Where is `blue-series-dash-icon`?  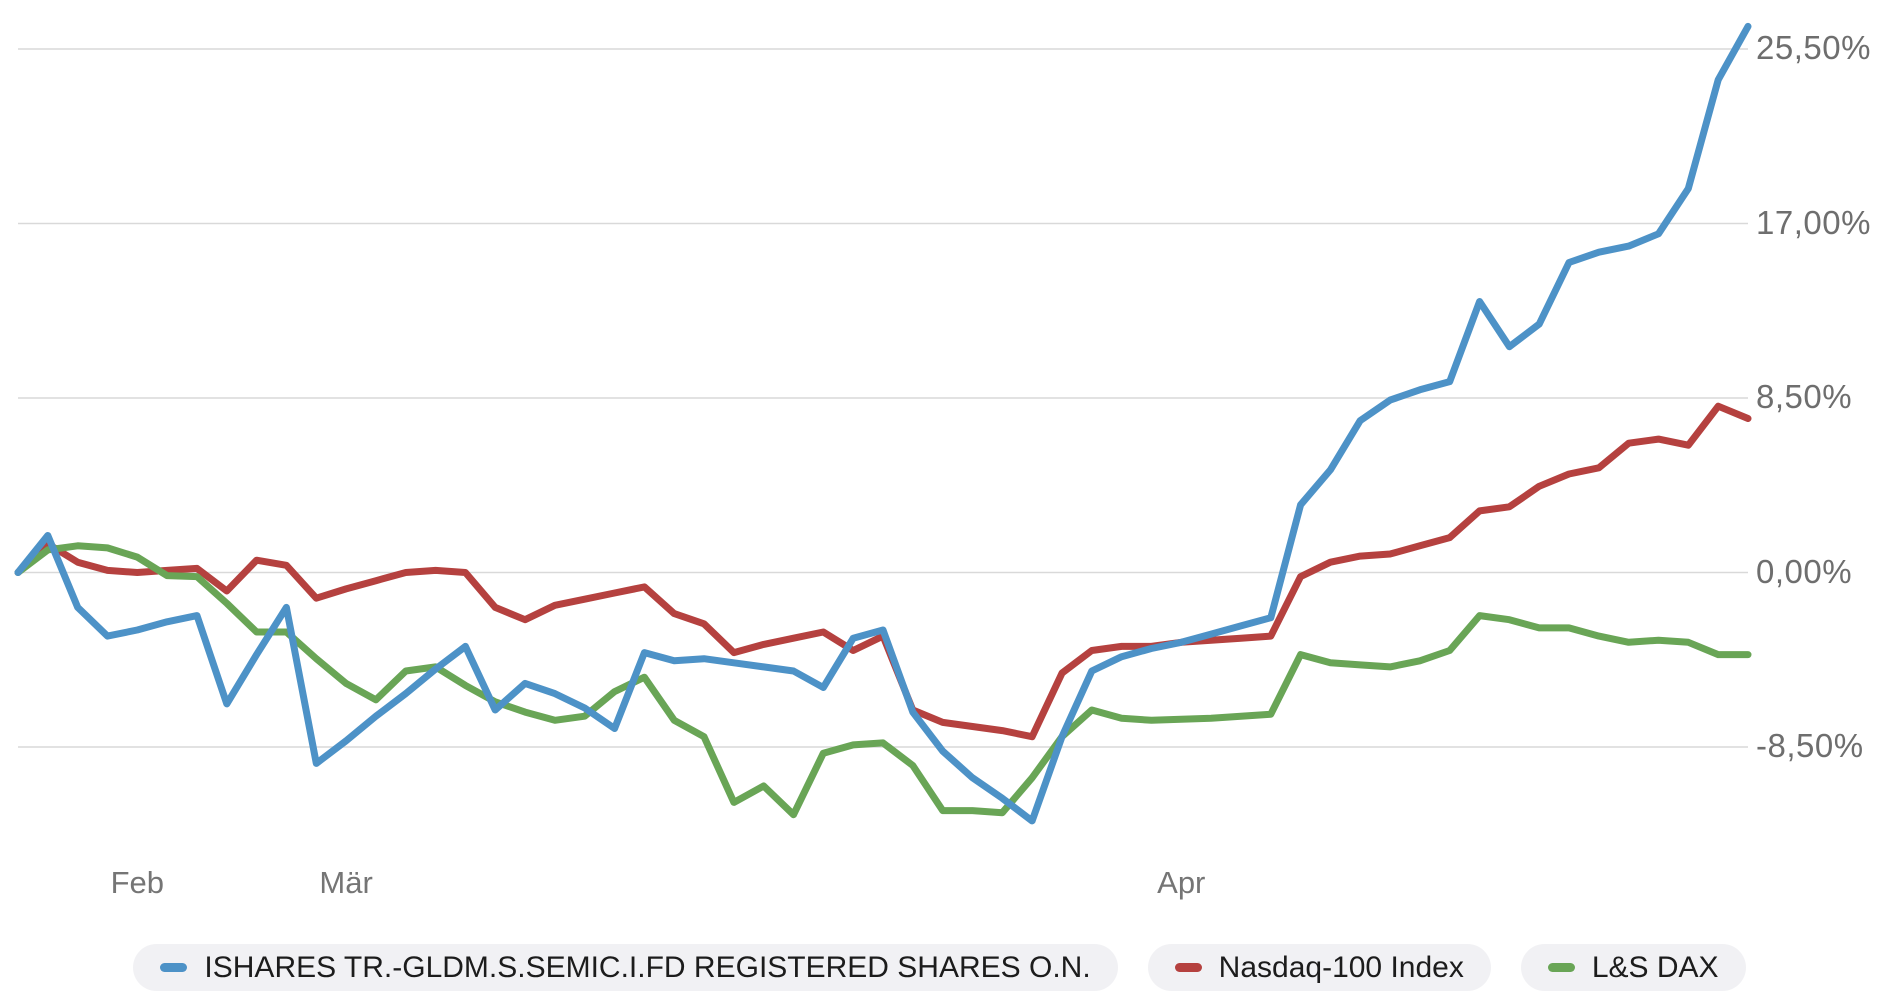 blue-series-dash-icon is located at coordinates (174, 967).